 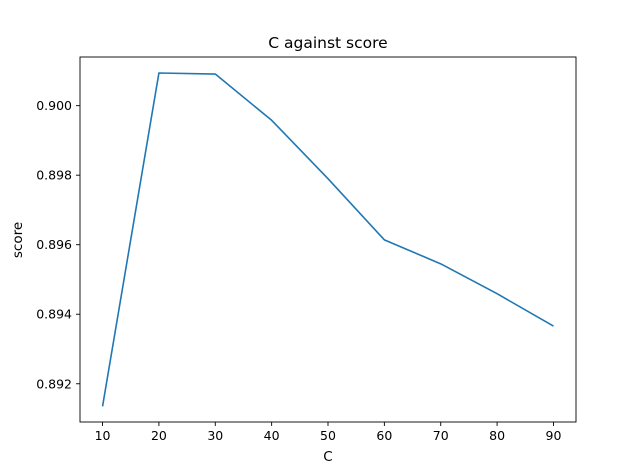 I want to click on x-tick-label: 20, so click(x=159, y=435).